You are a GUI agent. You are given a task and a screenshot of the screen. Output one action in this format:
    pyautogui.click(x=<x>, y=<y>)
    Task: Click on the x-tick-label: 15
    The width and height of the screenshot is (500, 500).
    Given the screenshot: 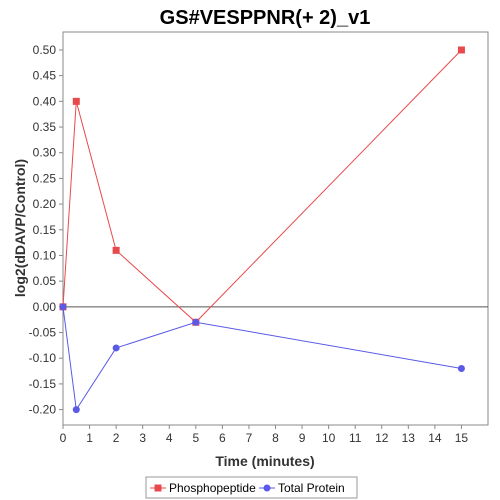 What is the action you would take?
    pyautogui.click(x=462, y=438)
    